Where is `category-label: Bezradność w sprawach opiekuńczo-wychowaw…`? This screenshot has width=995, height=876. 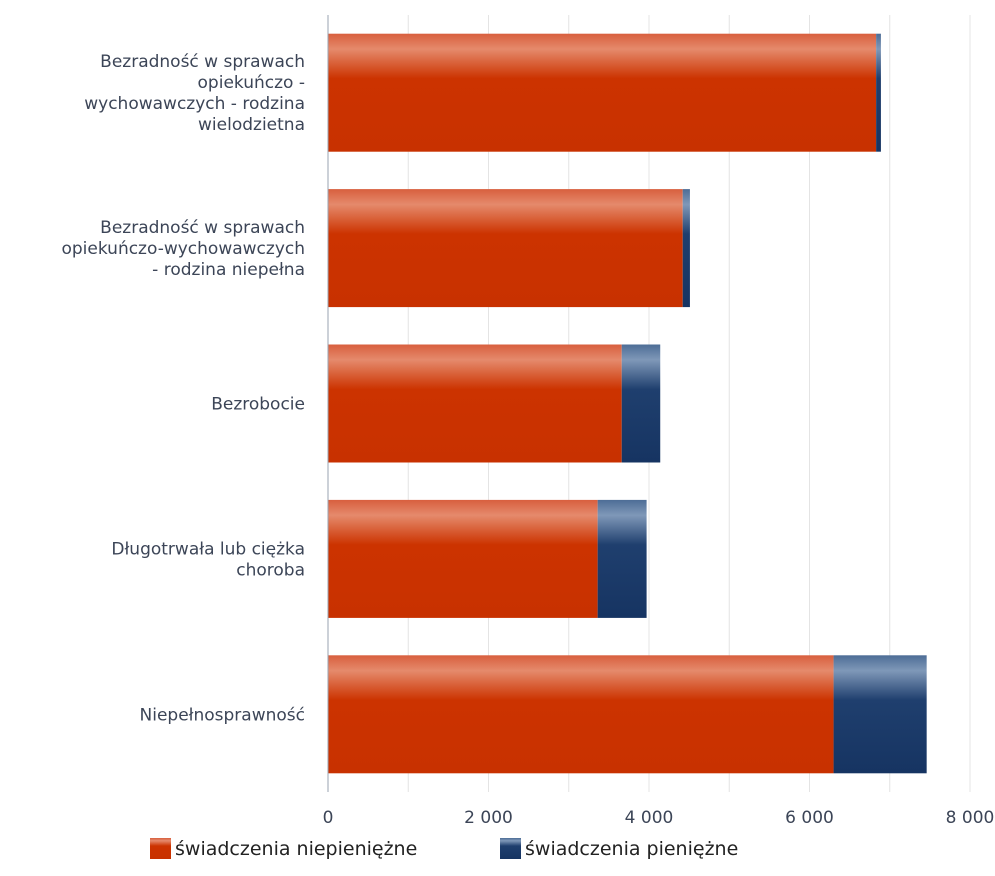
category-label: Bezradność w sprawach opiekuńczo-wychowaw… is located at coordinates (183, 249).